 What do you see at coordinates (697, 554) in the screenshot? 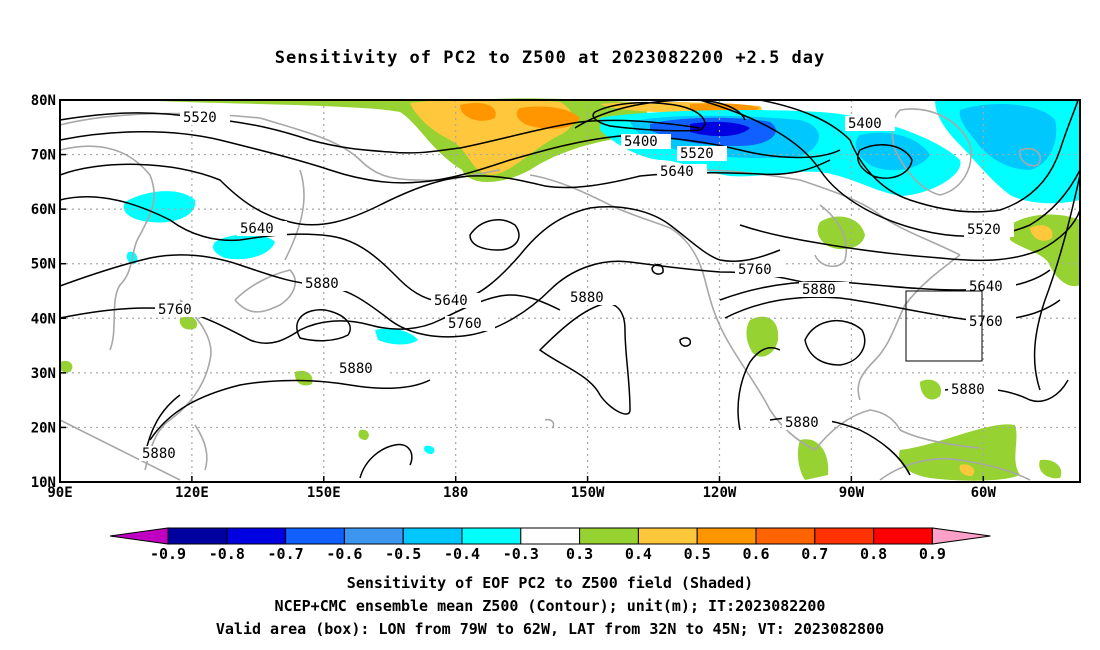
I see `colorbar-label: 0.5` at bounding box center [697, 554].